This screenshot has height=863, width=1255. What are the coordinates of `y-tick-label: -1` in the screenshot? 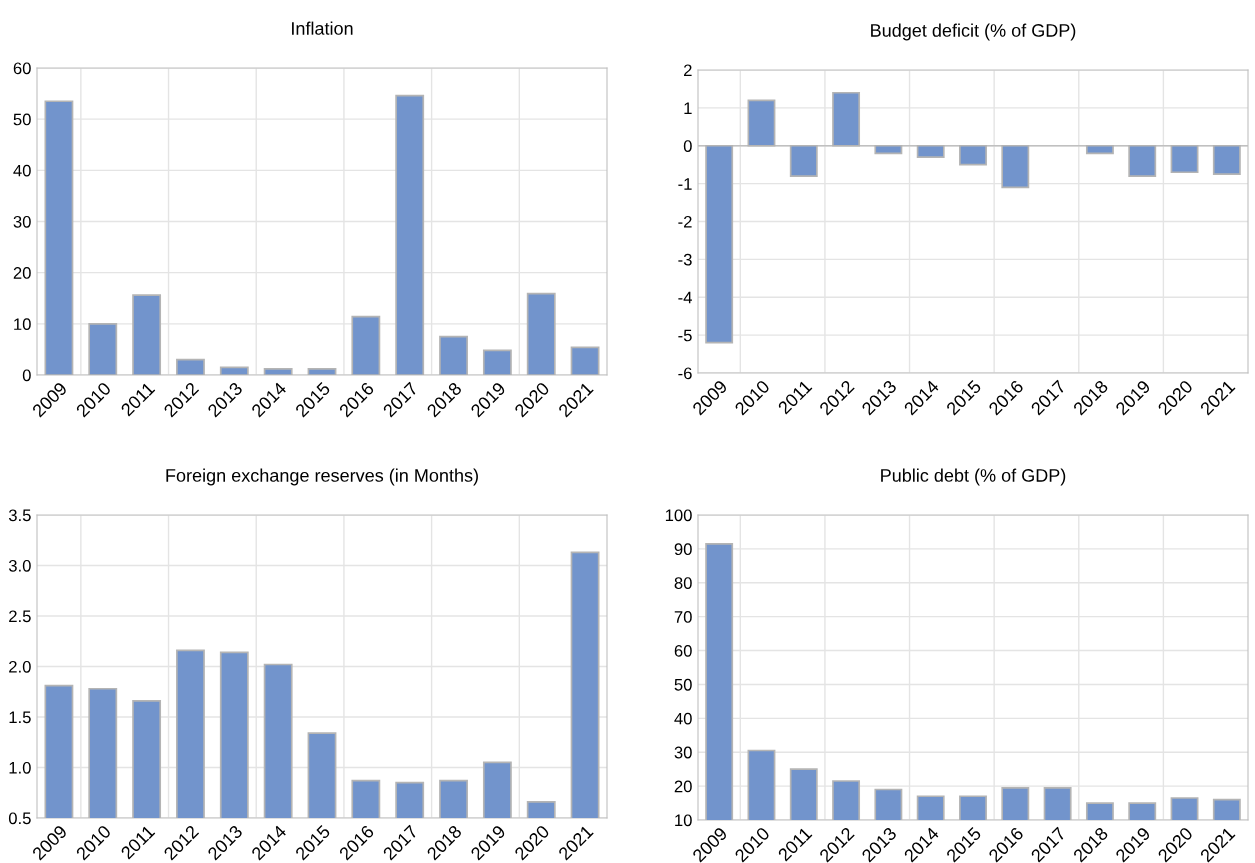 It's located at (685, 184).